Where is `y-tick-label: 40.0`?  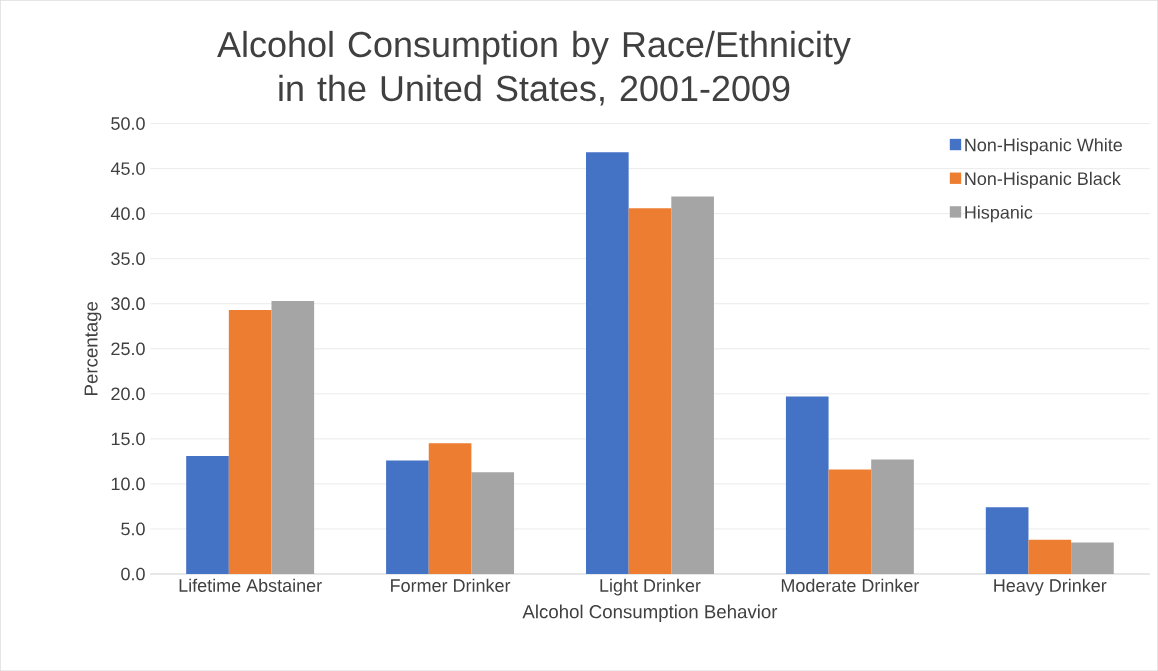
y-tick-label: 40.0 is located at coordinates (127, 213).